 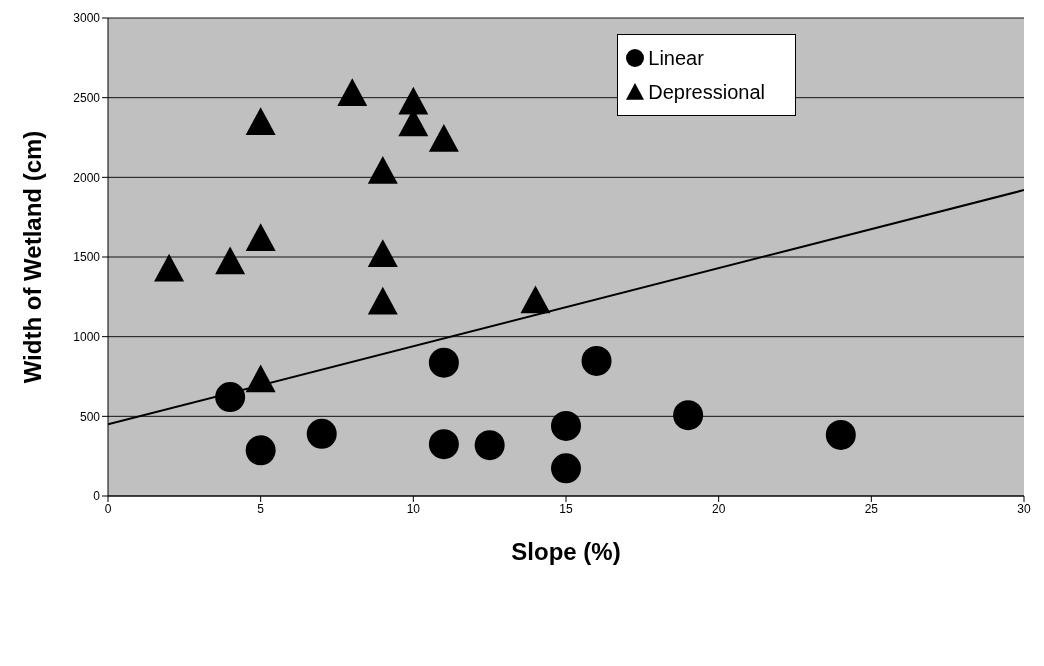 I want to click on x-tick-label: 25, so click(x=871, y=508).